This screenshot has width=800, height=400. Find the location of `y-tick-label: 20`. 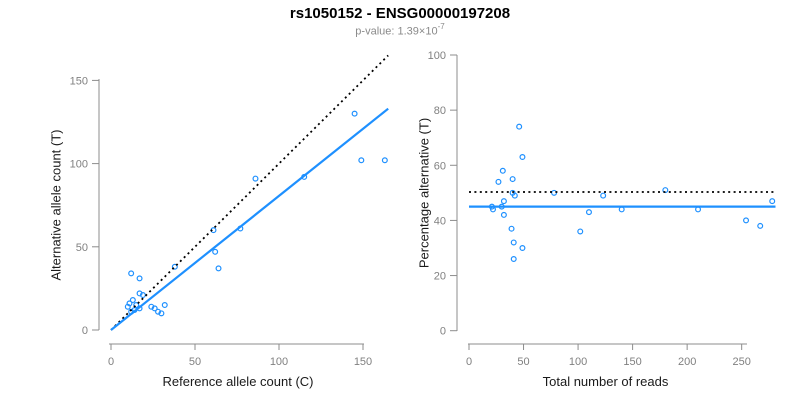

y-tick-label: 20 is located at coordinates (440, 277).